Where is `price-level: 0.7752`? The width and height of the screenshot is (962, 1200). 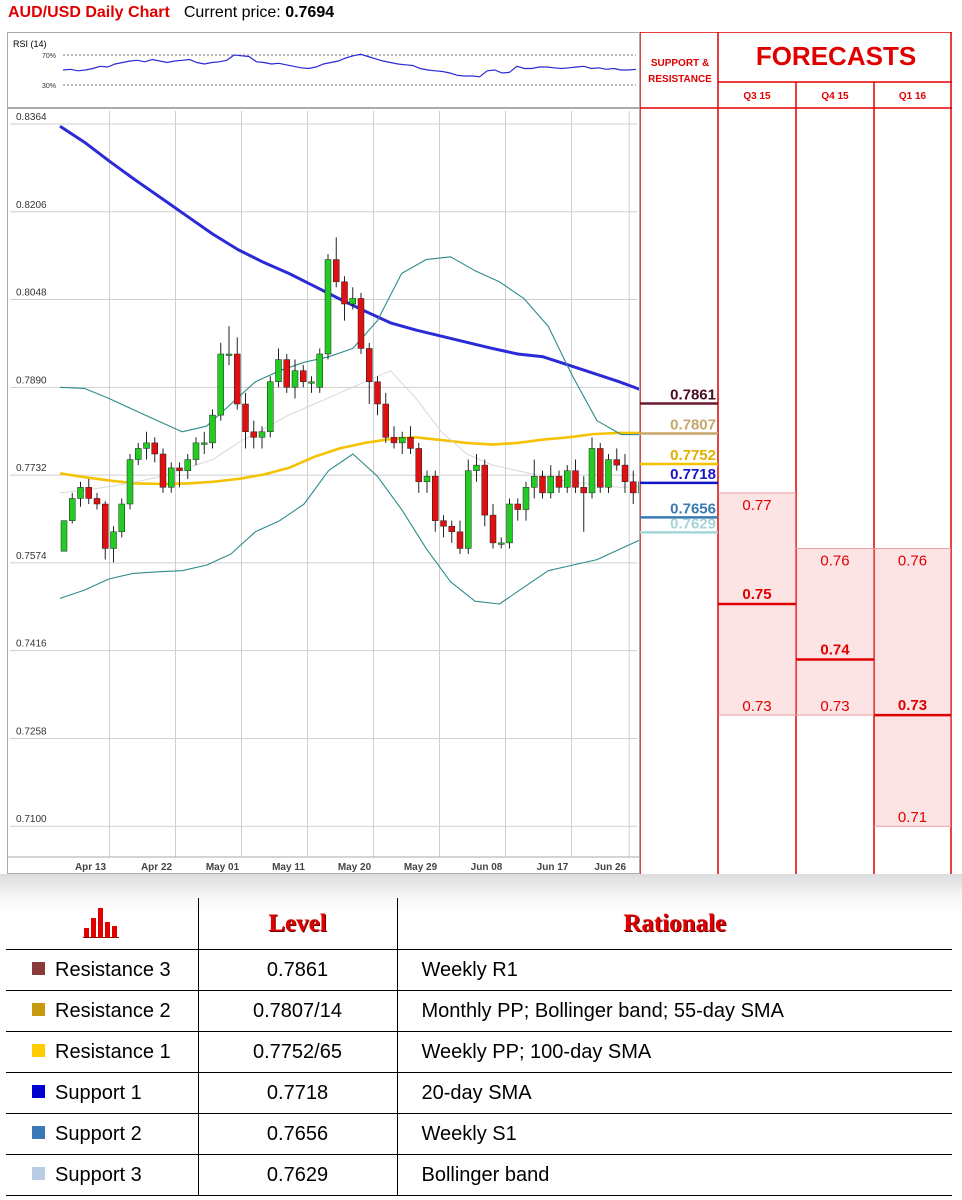 price-level: 0.7752 is located at coordinates (679, 456).